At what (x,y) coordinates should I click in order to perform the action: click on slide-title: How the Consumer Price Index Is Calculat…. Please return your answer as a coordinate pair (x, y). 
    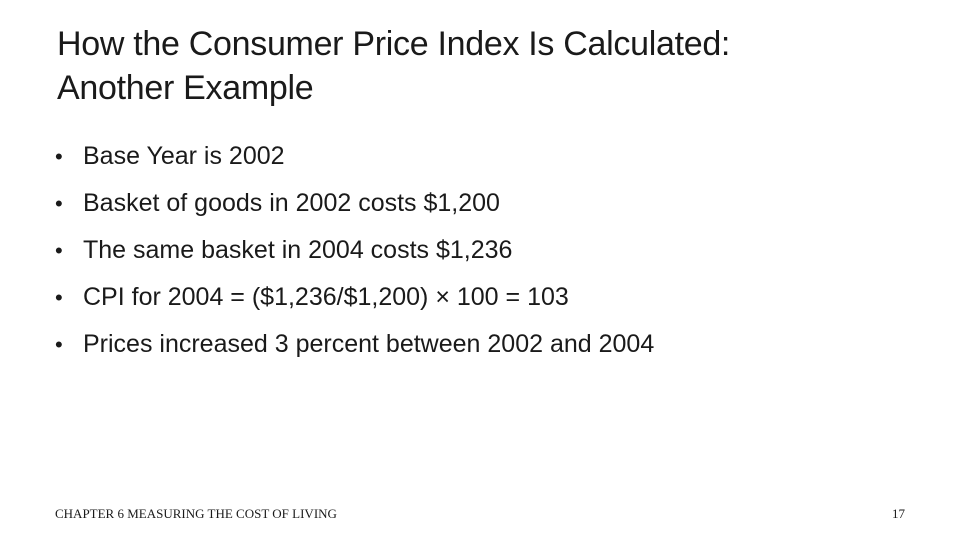
    Looking at the image, I should click on (487, 66).